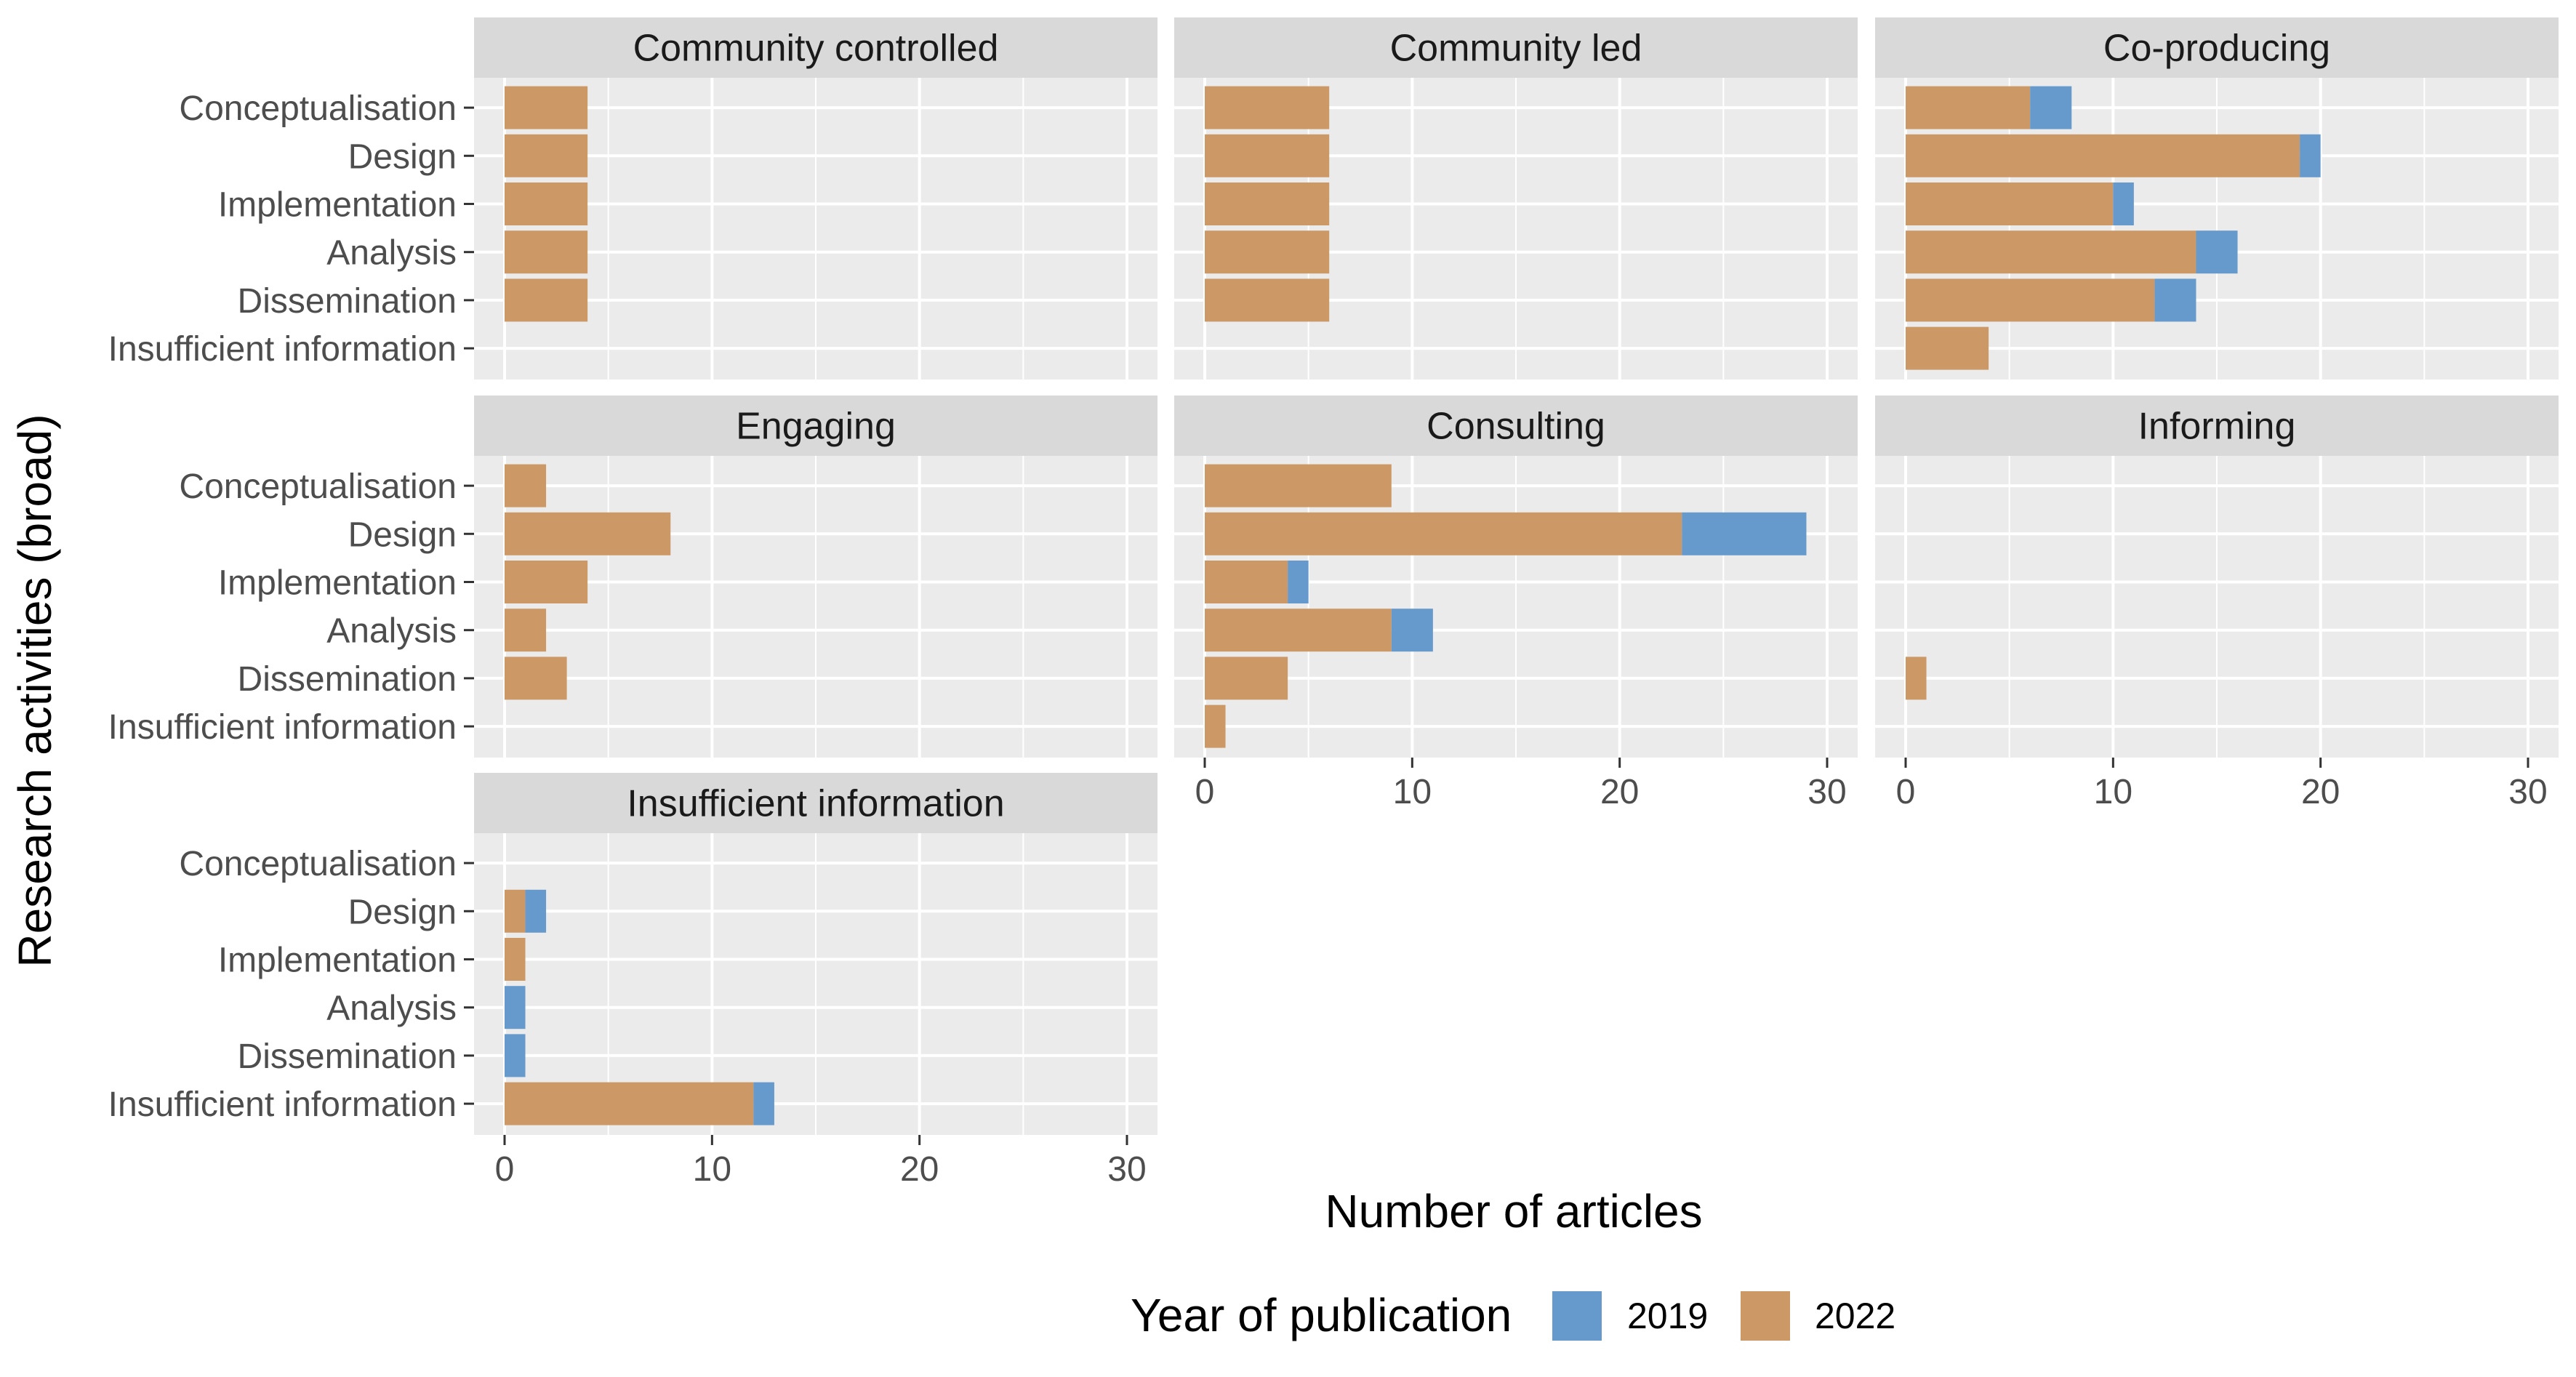 Image resolution: width=2576 pixels, height=1377 pixels. Describe the element at coordinates (546, 582) in the screenshot. I see `bar-engaging-implementation-2022` at that location.